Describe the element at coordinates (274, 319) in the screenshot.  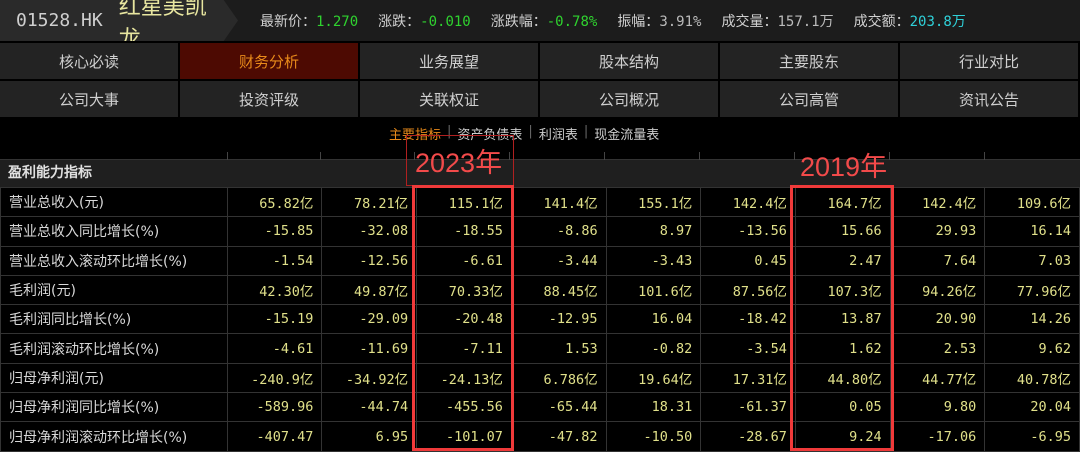
I see `cell-value: -15.19` at that location.